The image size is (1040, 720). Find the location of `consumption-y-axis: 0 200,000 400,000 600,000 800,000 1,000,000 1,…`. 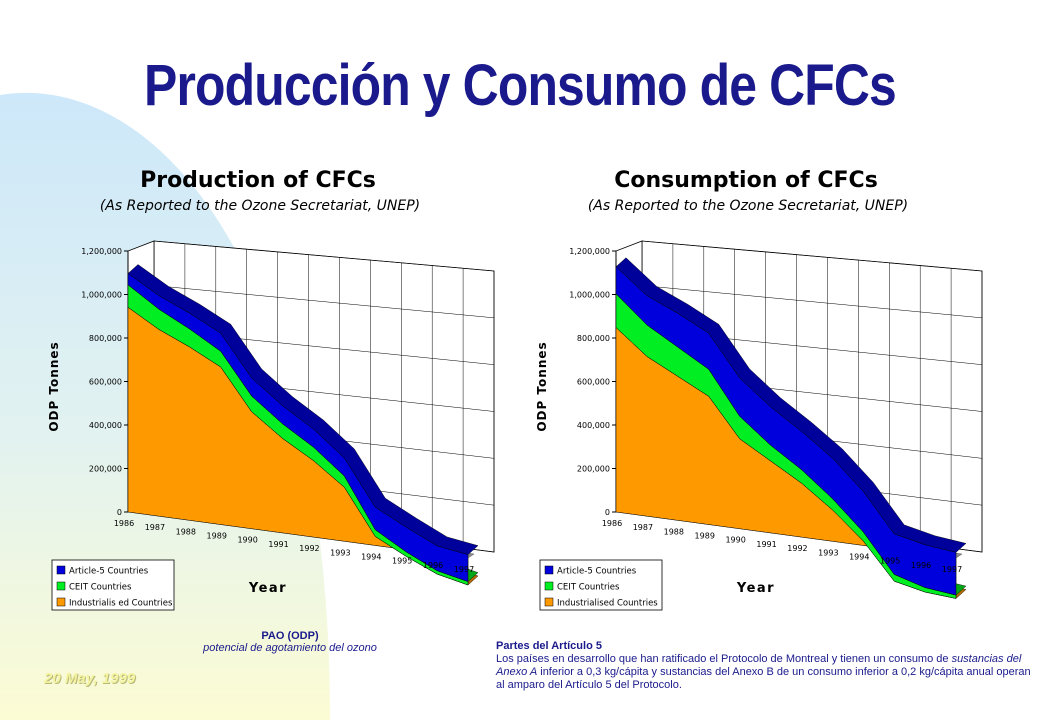

consumption-y-axis: 0 200,000 400,000 600,000 800,000 1,000,000 1,… is located at coordinates (576, 382).